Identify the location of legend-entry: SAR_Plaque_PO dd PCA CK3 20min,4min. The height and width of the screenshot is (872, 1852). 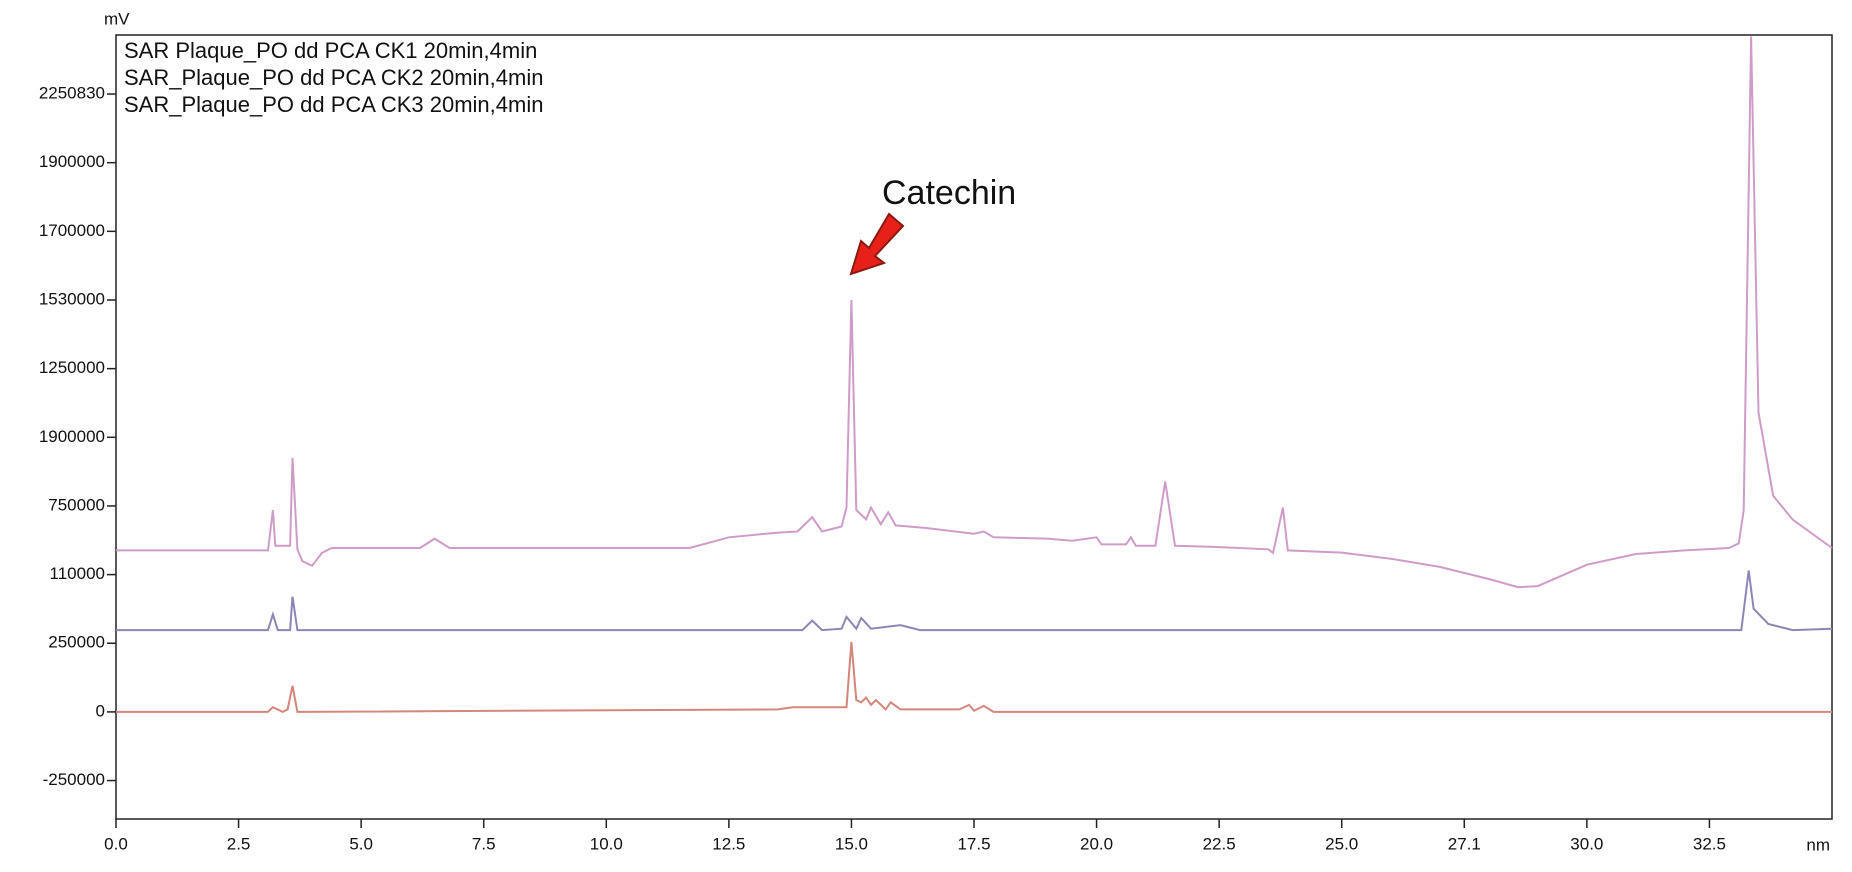
(333, 104).